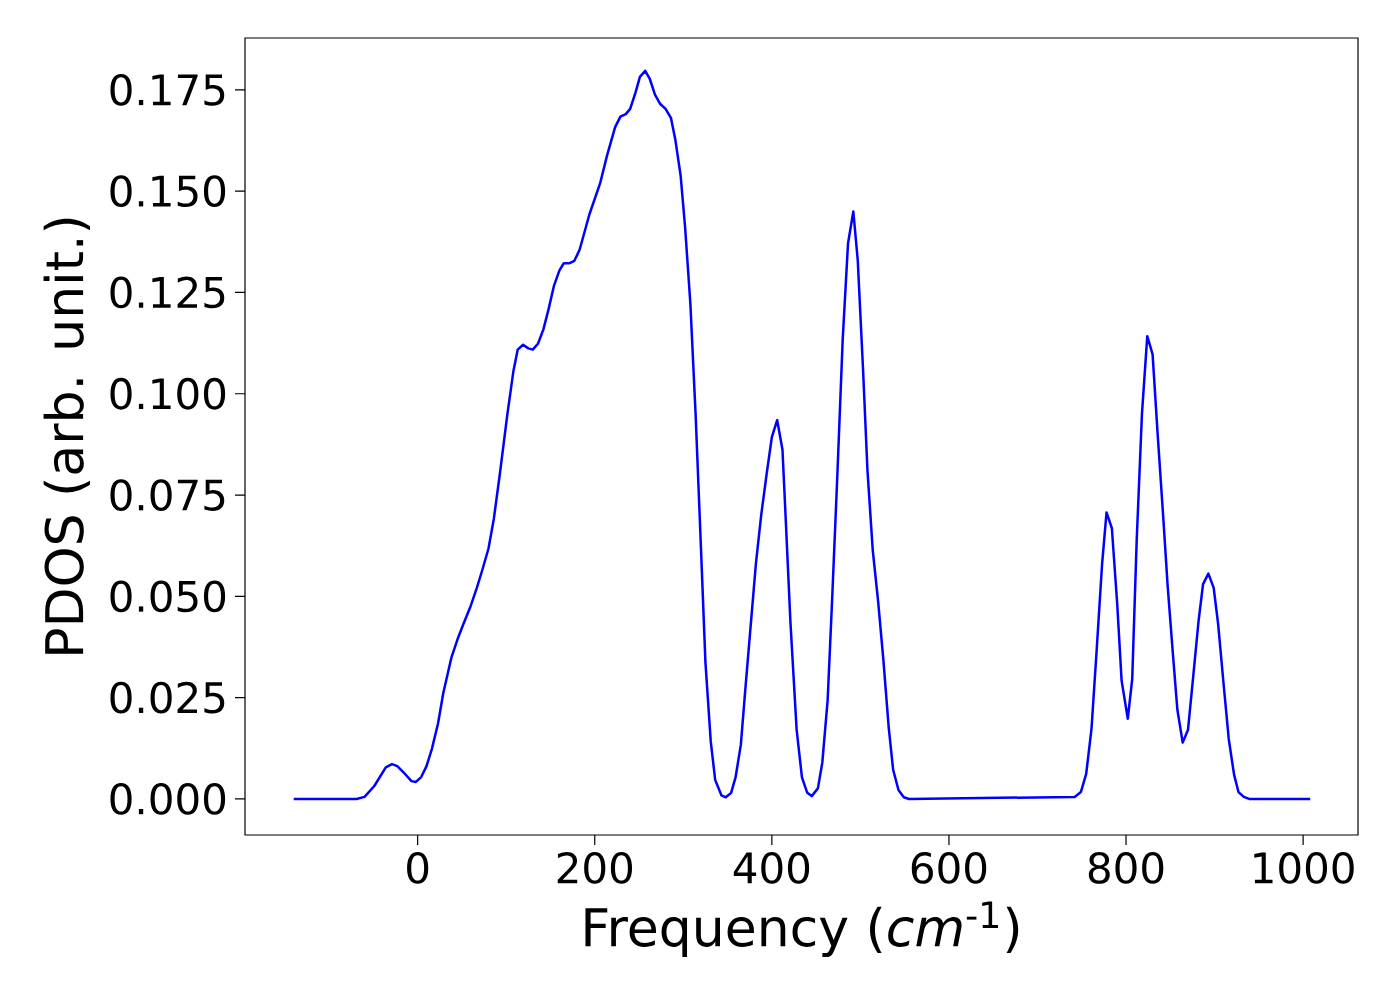  Describe the element at coordinates (949, 868) in the screenshot. I see `x-tick-label: 600` at that location.